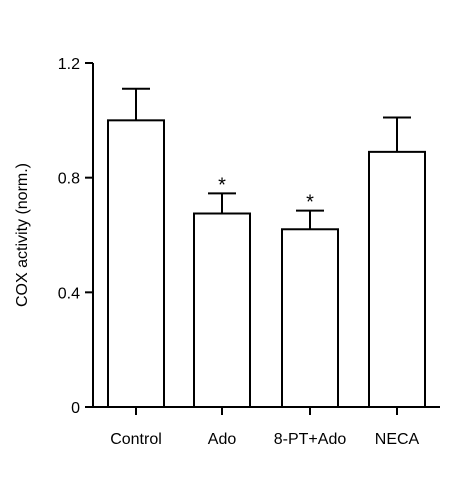 The height and width of the screenshot is (479, 474). Describe the element at coordinates (69, 179) in the screenshot. I see `y-tick-label: 0.8` at that location.